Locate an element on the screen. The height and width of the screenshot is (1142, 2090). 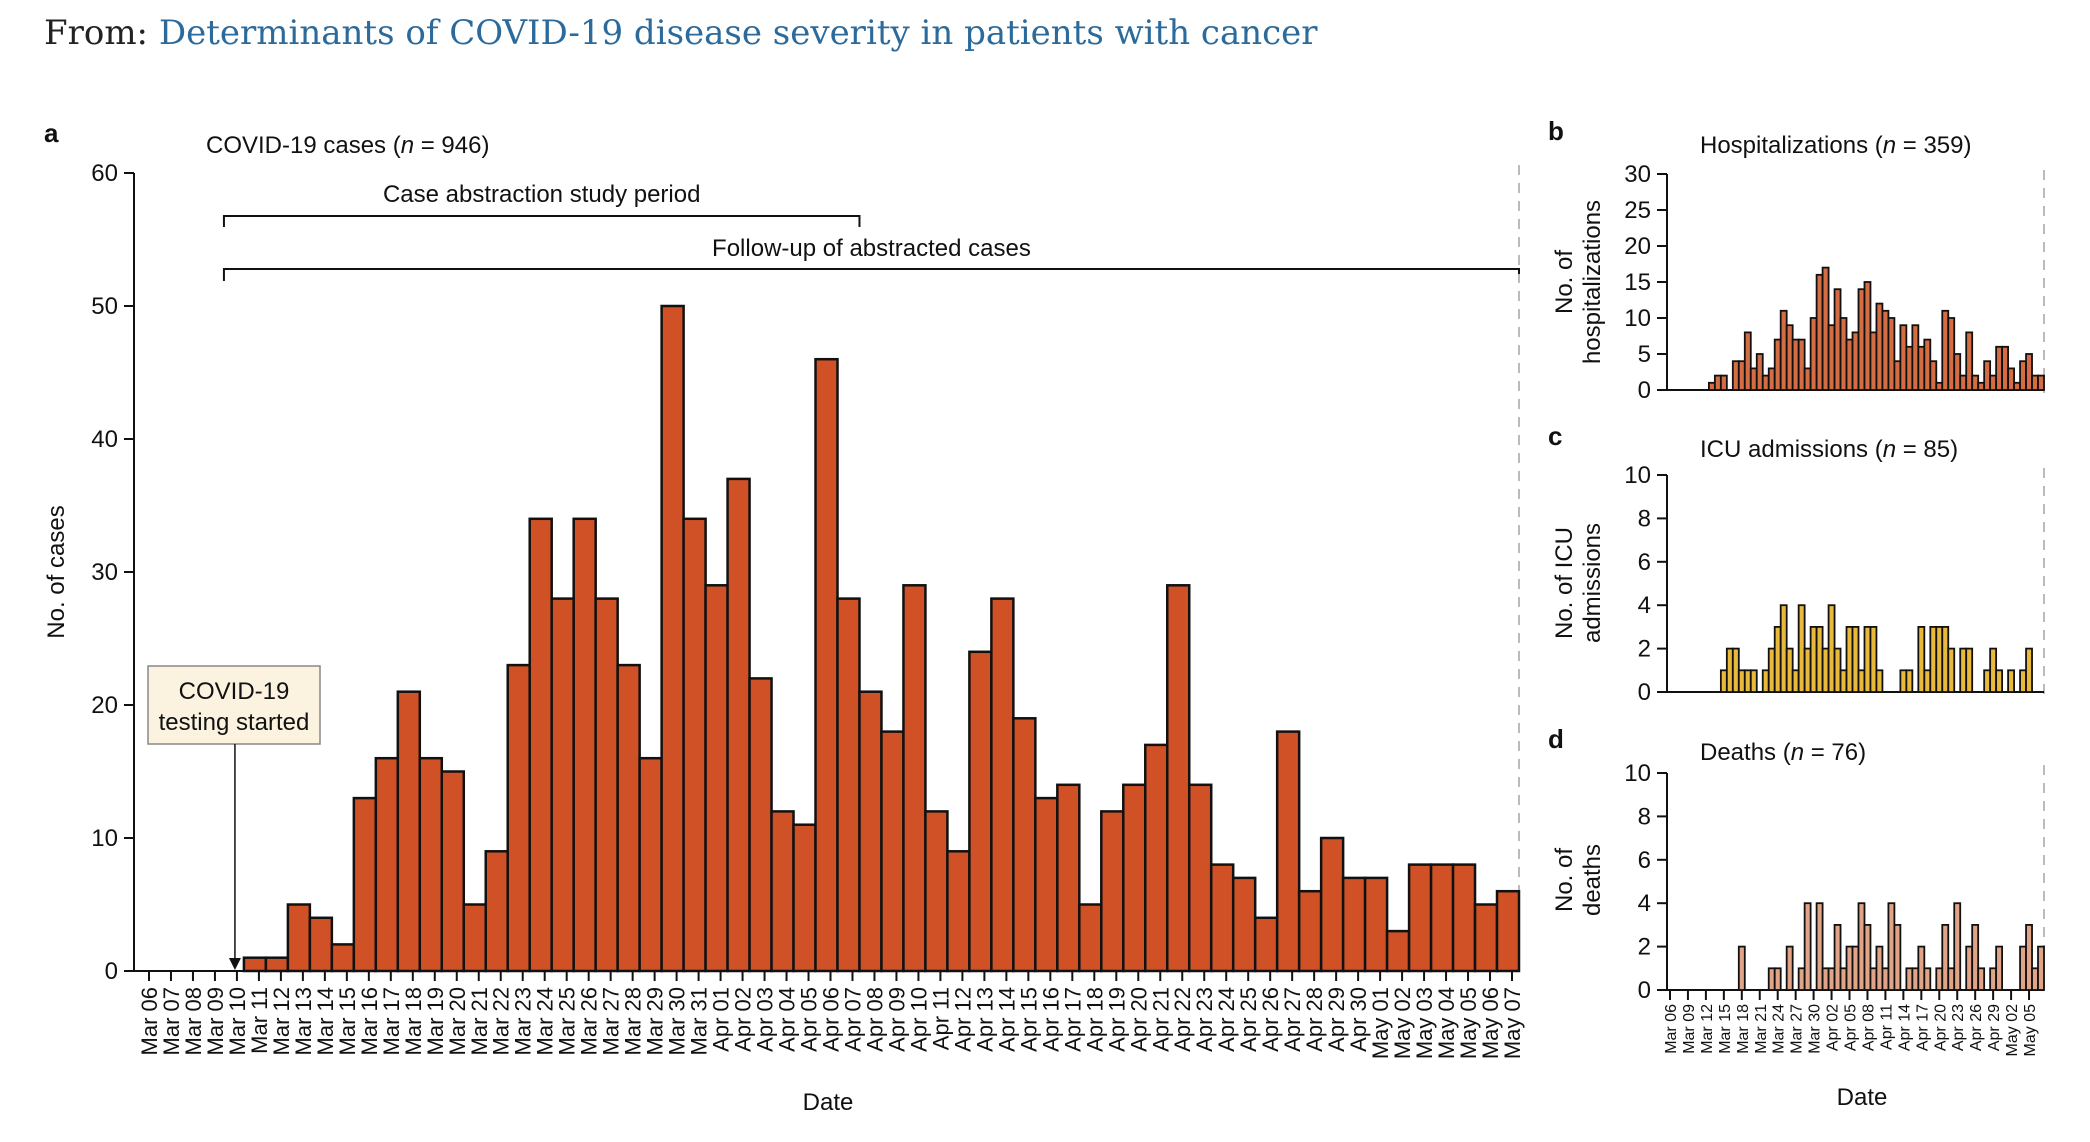
panel-d-x-tick-label: Apr 26 is located at coordinates (1976, 1027).